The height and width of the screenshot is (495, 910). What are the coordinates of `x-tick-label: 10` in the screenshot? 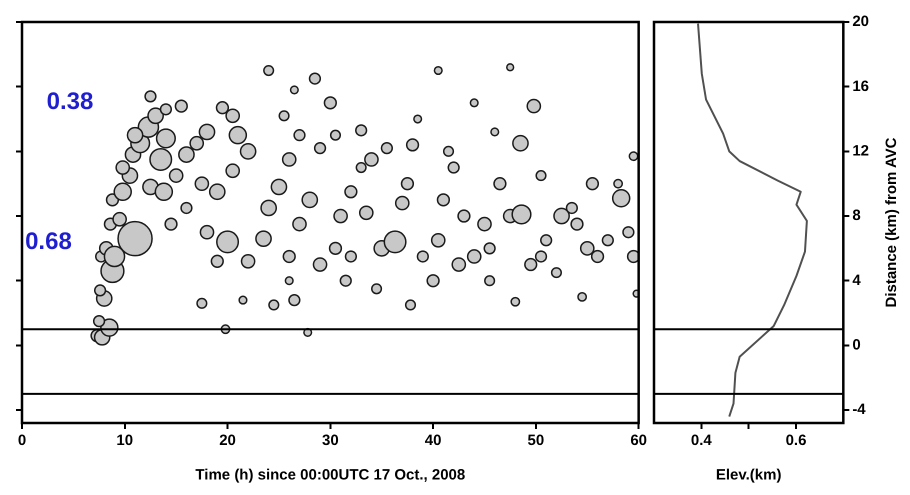 It's located at (125, 441).